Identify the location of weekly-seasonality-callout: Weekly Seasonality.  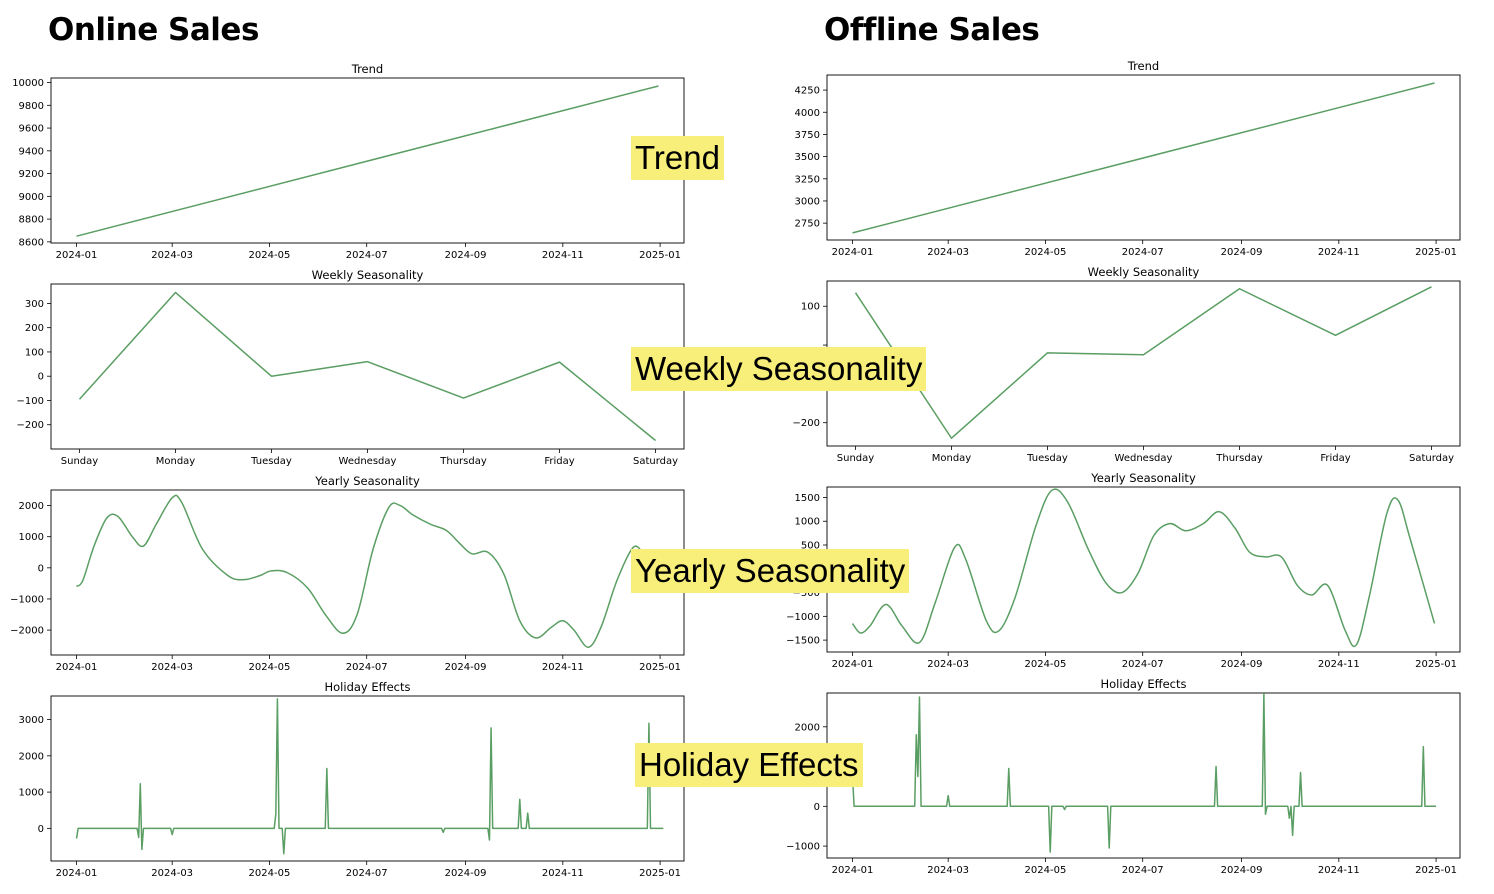
(779, 369).